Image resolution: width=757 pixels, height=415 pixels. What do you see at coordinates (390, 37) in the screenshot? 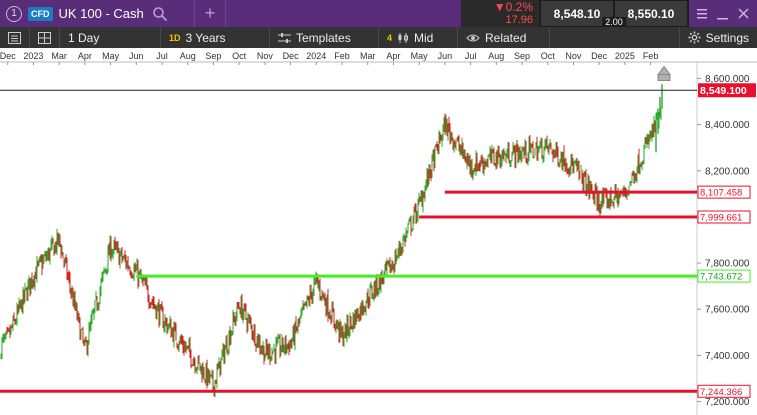
I see `indicator-count-badge: 4` at bounding box center [390, 37].